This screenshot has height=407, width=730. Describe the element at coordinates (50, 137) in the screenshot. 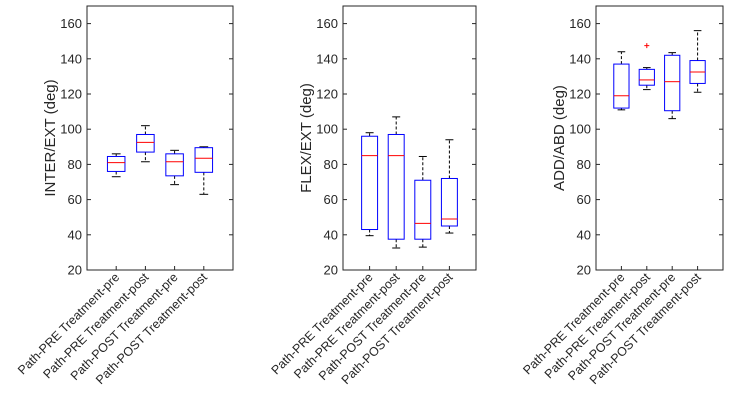

I see `y-axis-label: INTER/EXT (deg)` at that location.